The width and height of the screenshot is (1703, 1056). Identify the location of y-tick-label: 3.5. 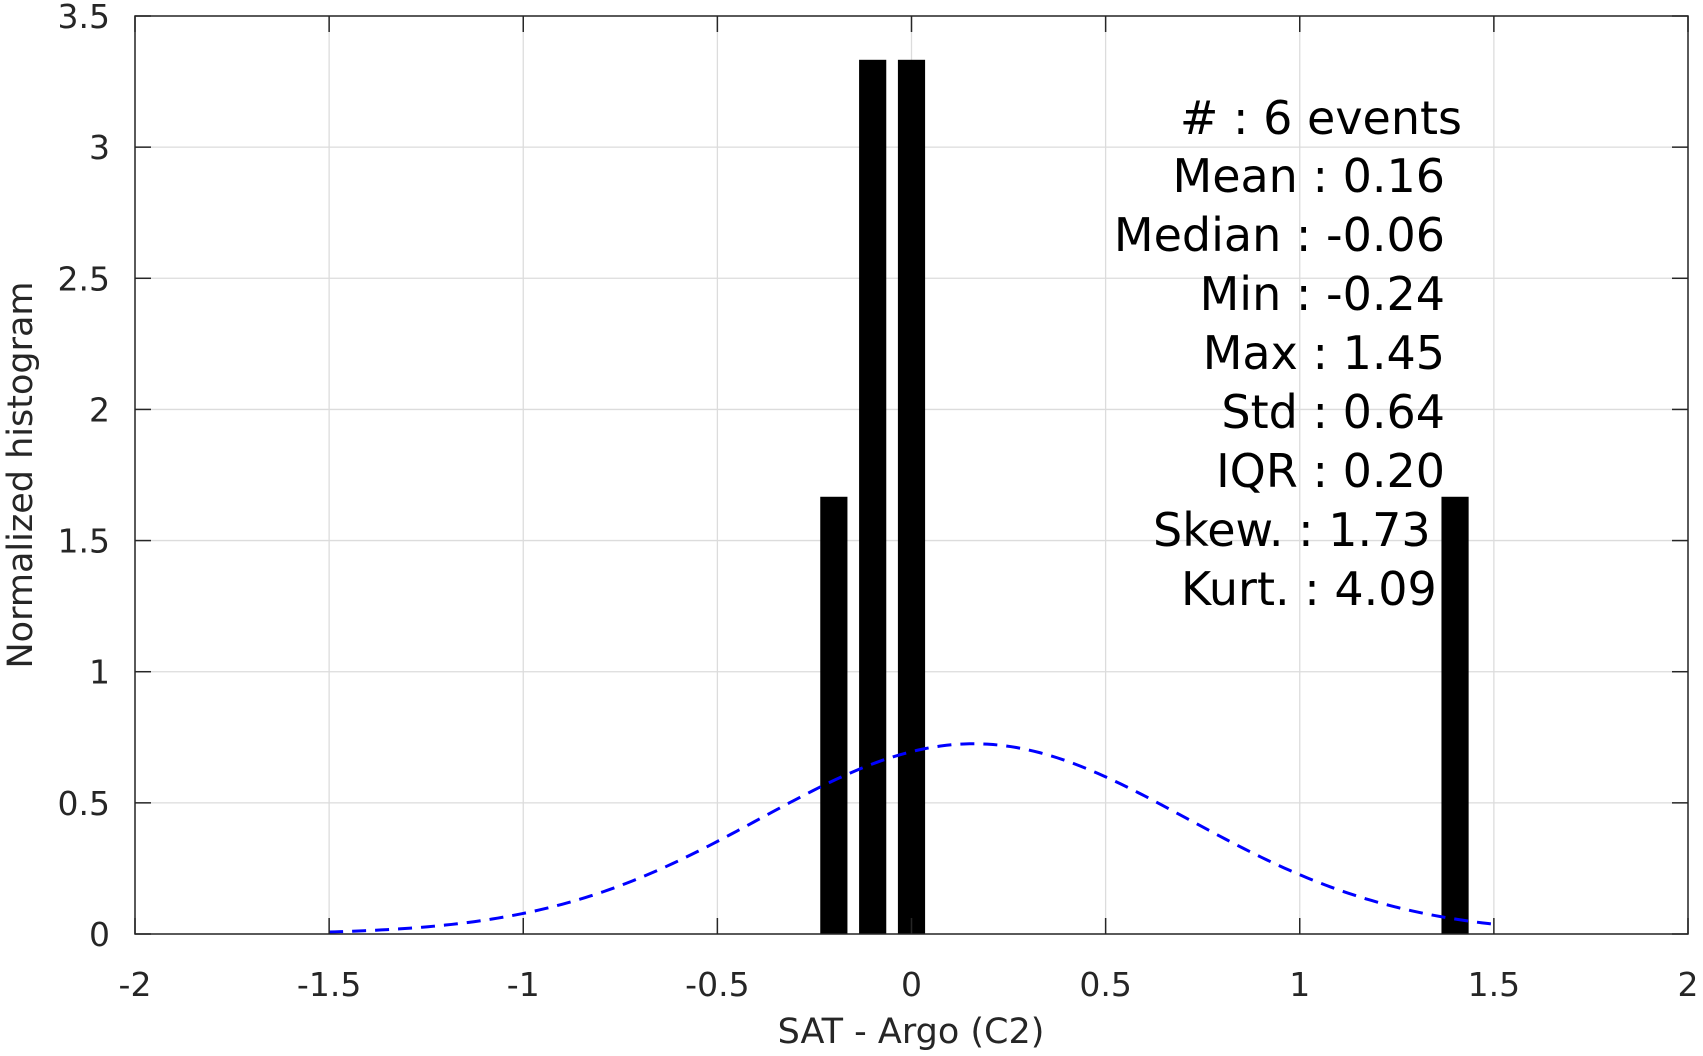
(84, 18).